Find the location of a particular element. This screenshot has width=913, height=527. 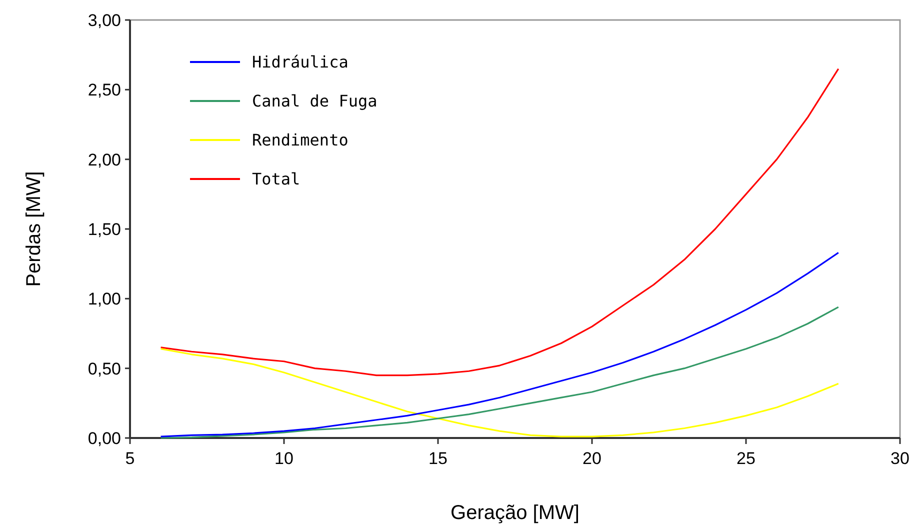

x-tick-label: 25 is located at coordinates (746, 458).